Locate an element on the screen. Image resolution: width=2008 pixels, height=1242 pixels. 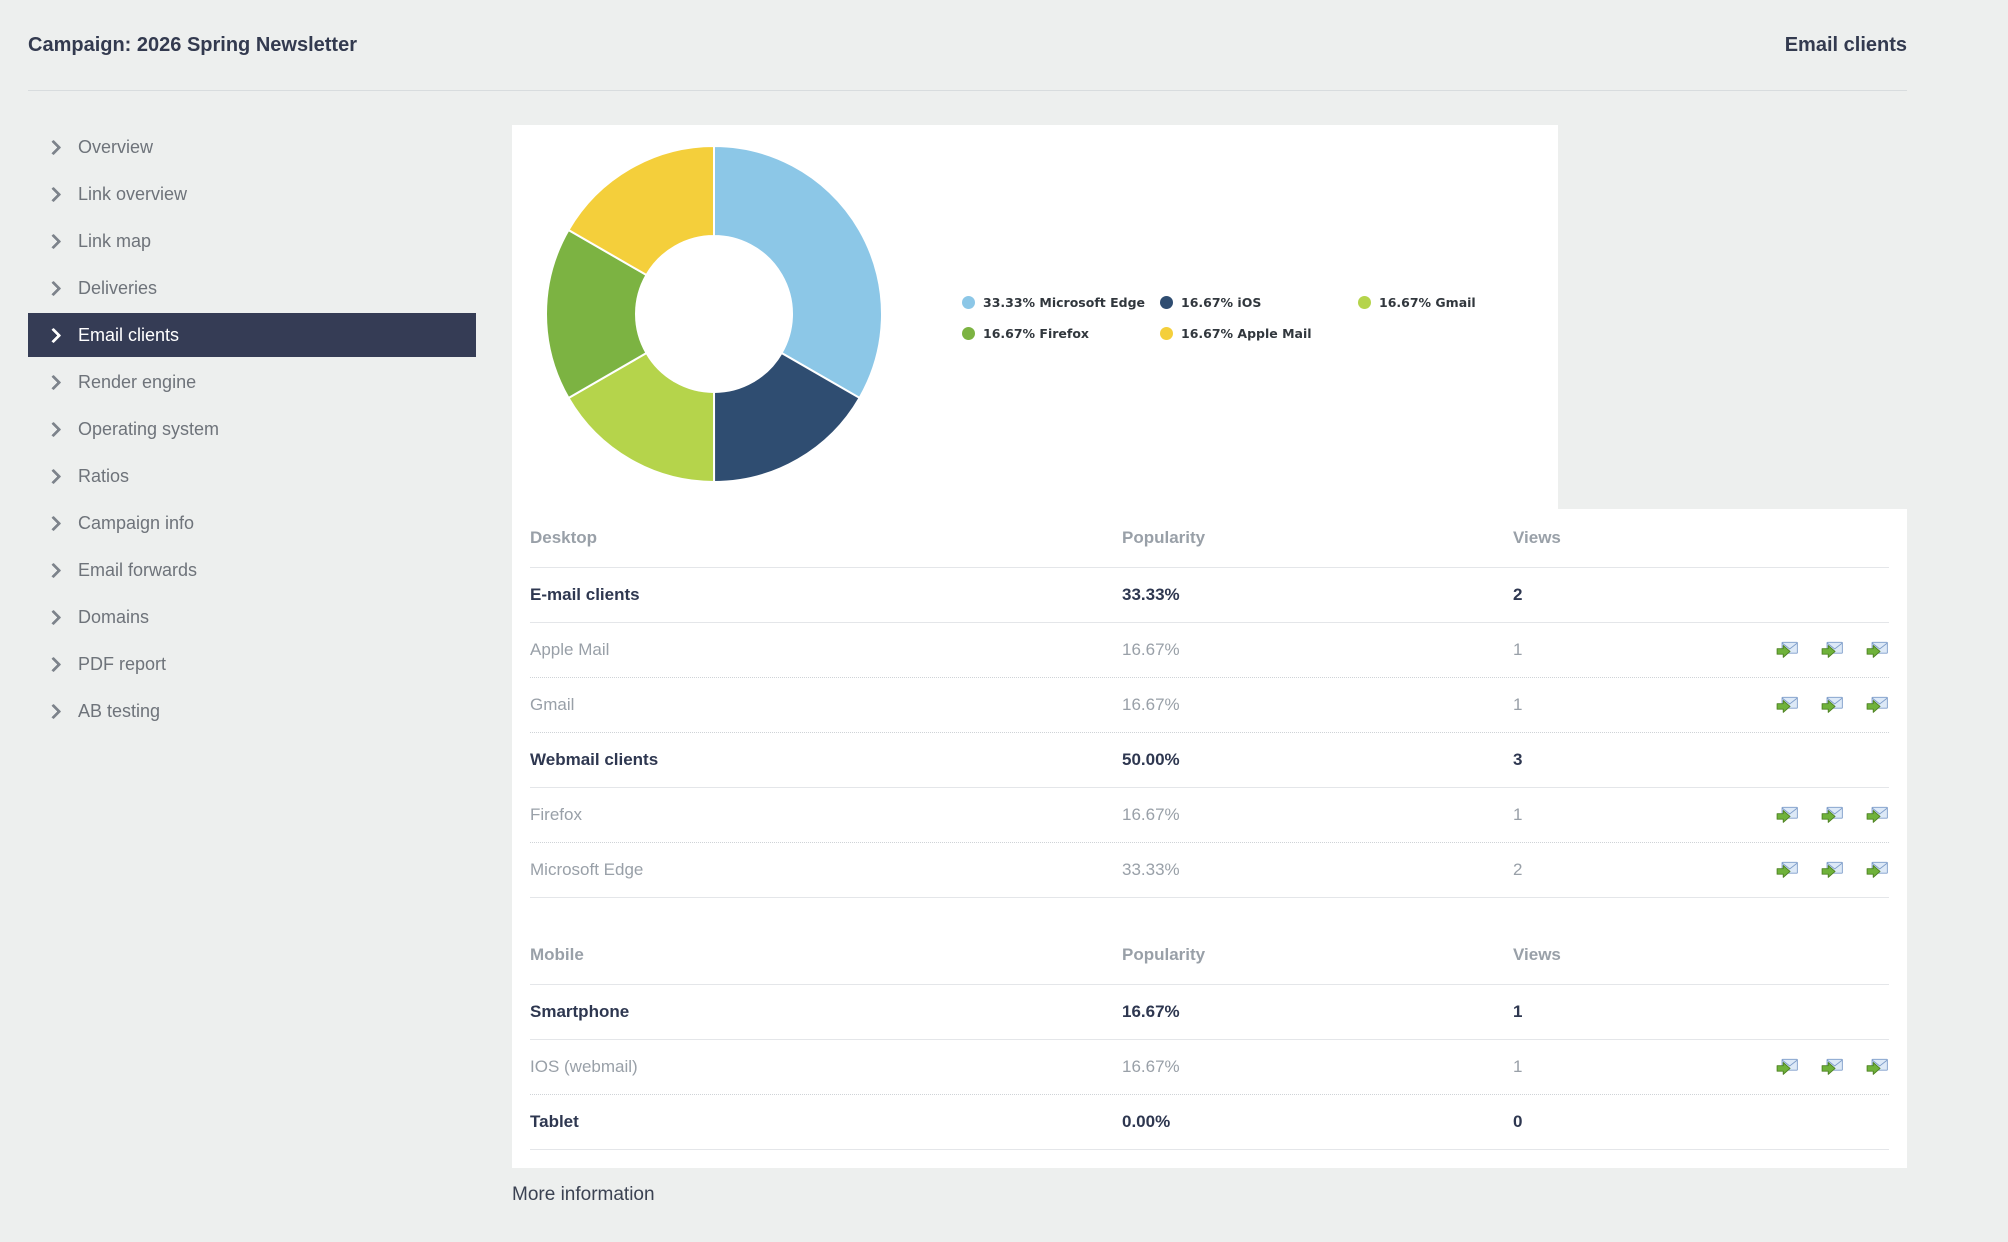
sidebar-item-pdf-report: PDF report is located at coordinates (252, 664).